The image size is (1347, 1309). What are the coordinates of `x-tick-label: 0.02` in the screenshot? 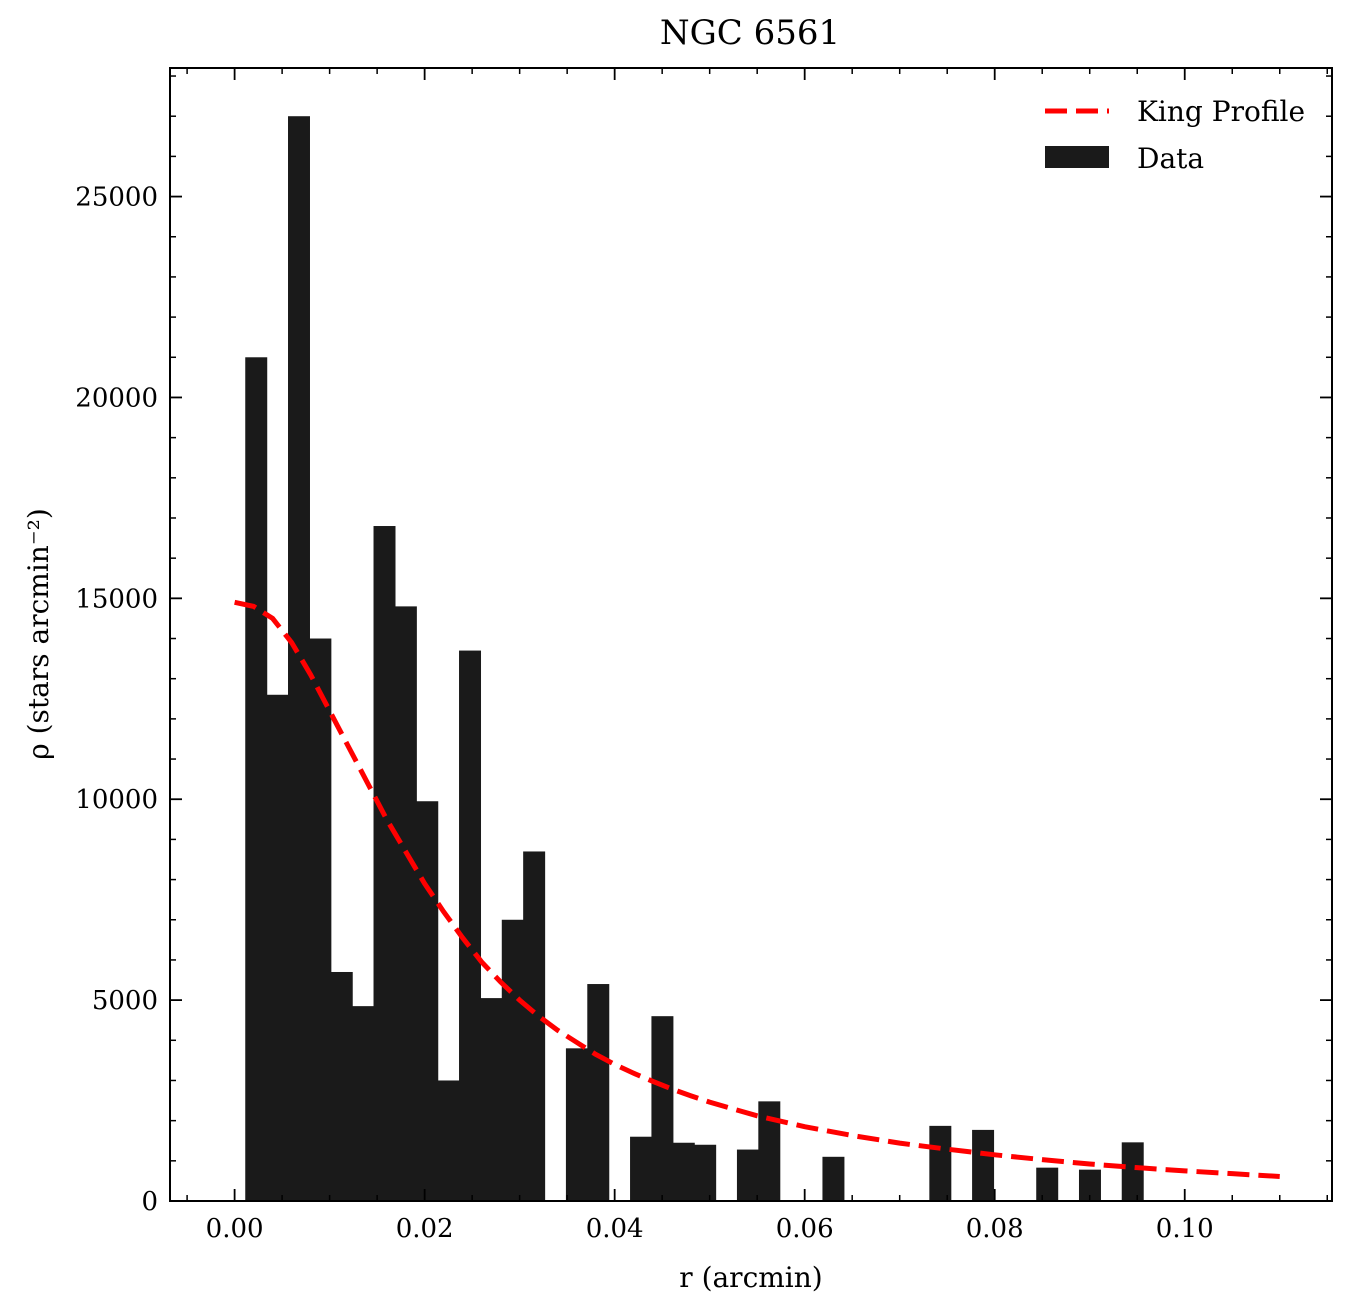 It's located at (425, 1229).